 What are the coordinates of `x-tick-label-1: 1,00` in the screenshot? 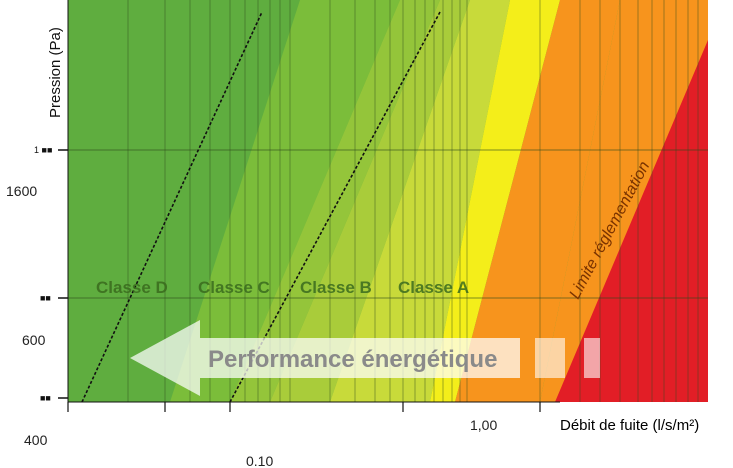 It's located at (483, 425).